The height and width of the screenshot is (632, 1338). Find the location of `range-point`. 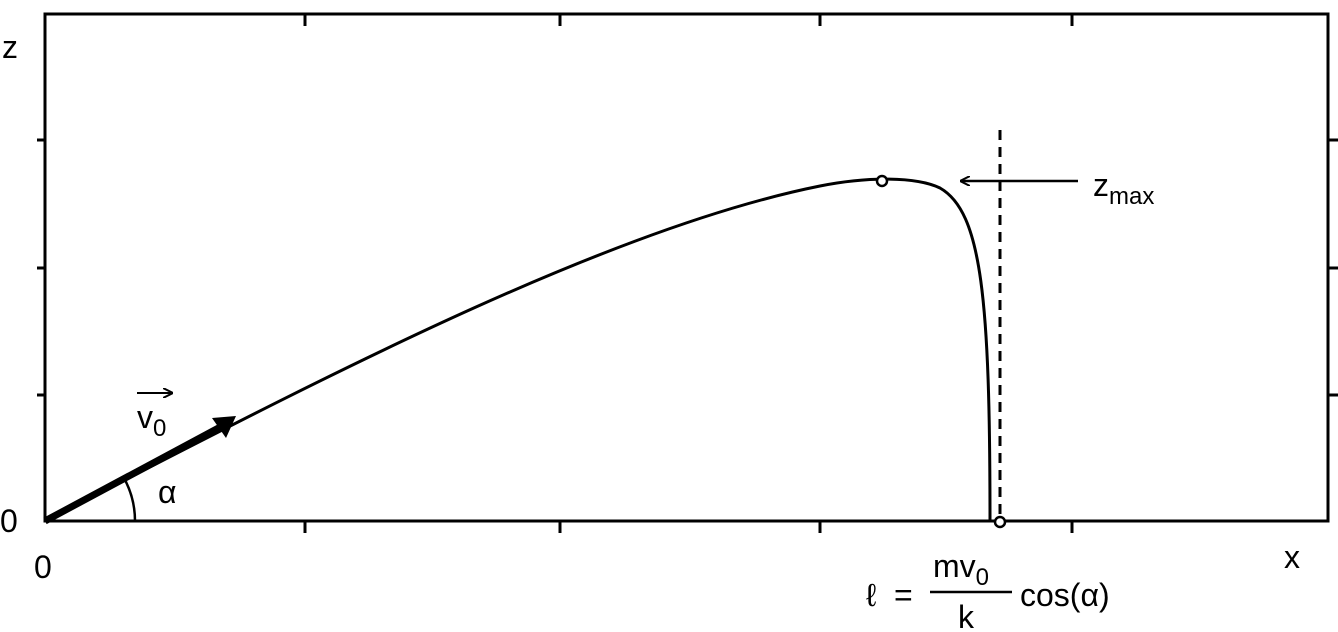

range-point is located at coordinates (1000, 522).